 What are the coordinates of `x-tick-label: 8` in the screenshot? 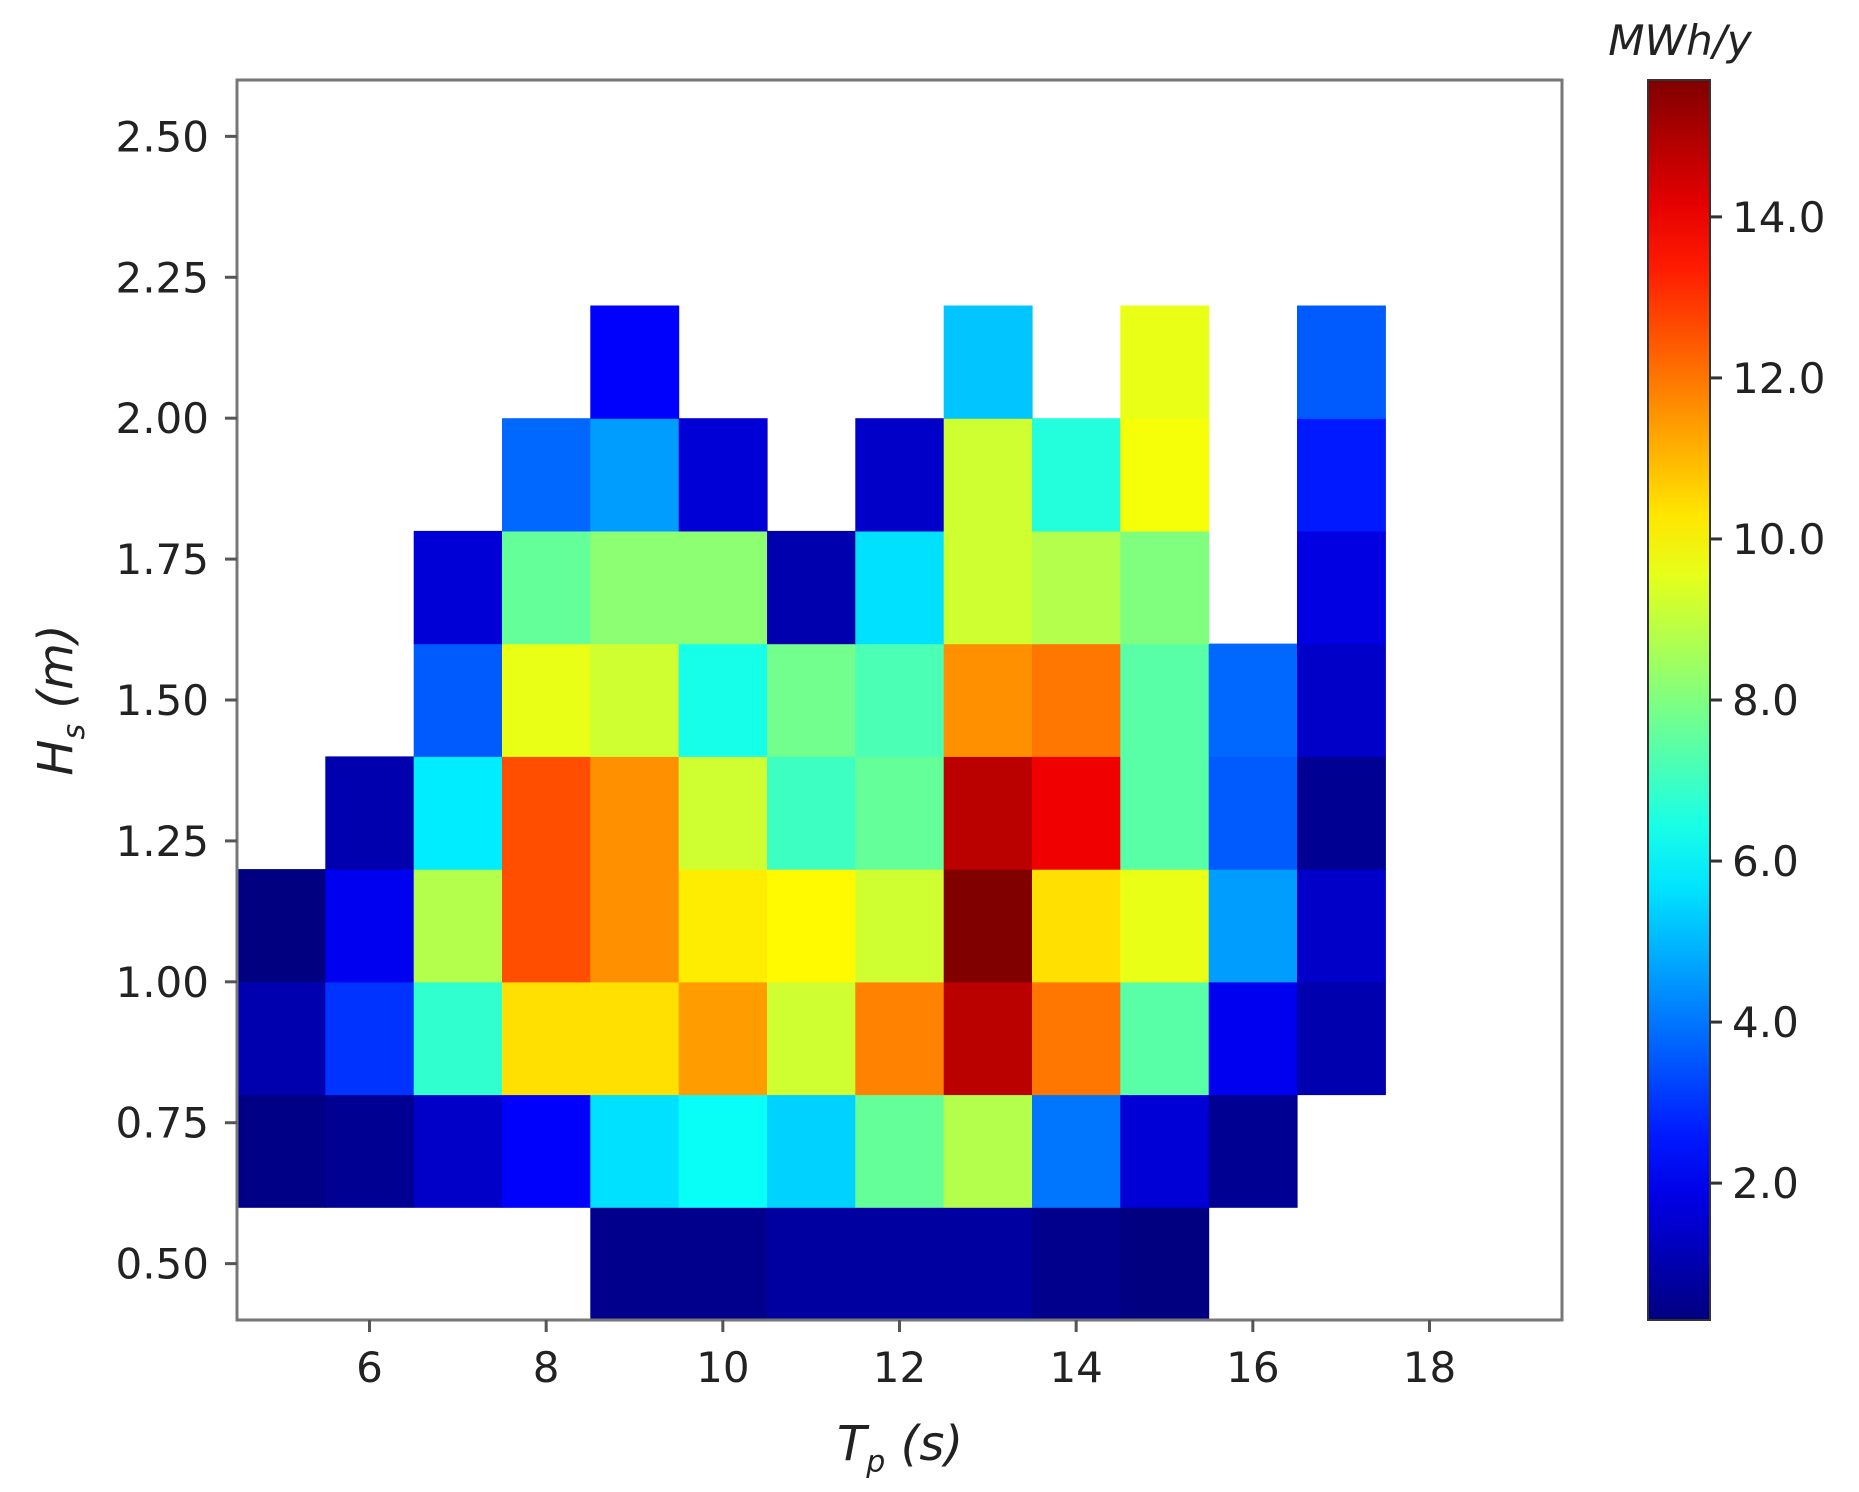 It's located at (546, 1367).